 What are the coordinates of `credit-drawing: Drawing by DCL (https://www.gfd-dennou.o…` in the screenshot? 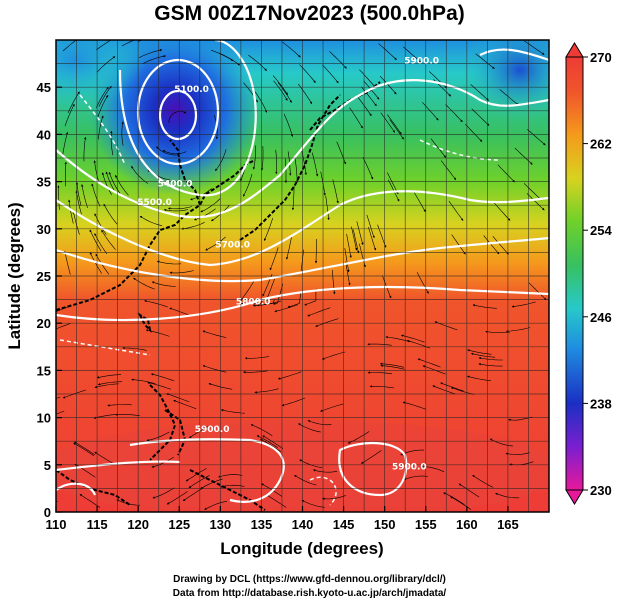 It's located at (309, 579).